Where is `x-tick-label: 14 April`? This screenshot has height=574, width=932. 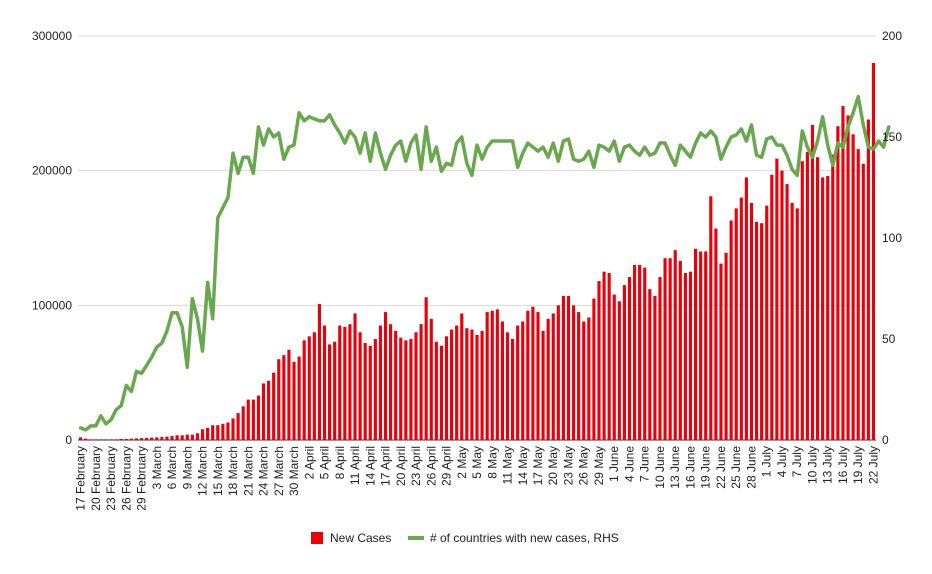
x-tick-label: 14 April is located at coordinates (370, 466).